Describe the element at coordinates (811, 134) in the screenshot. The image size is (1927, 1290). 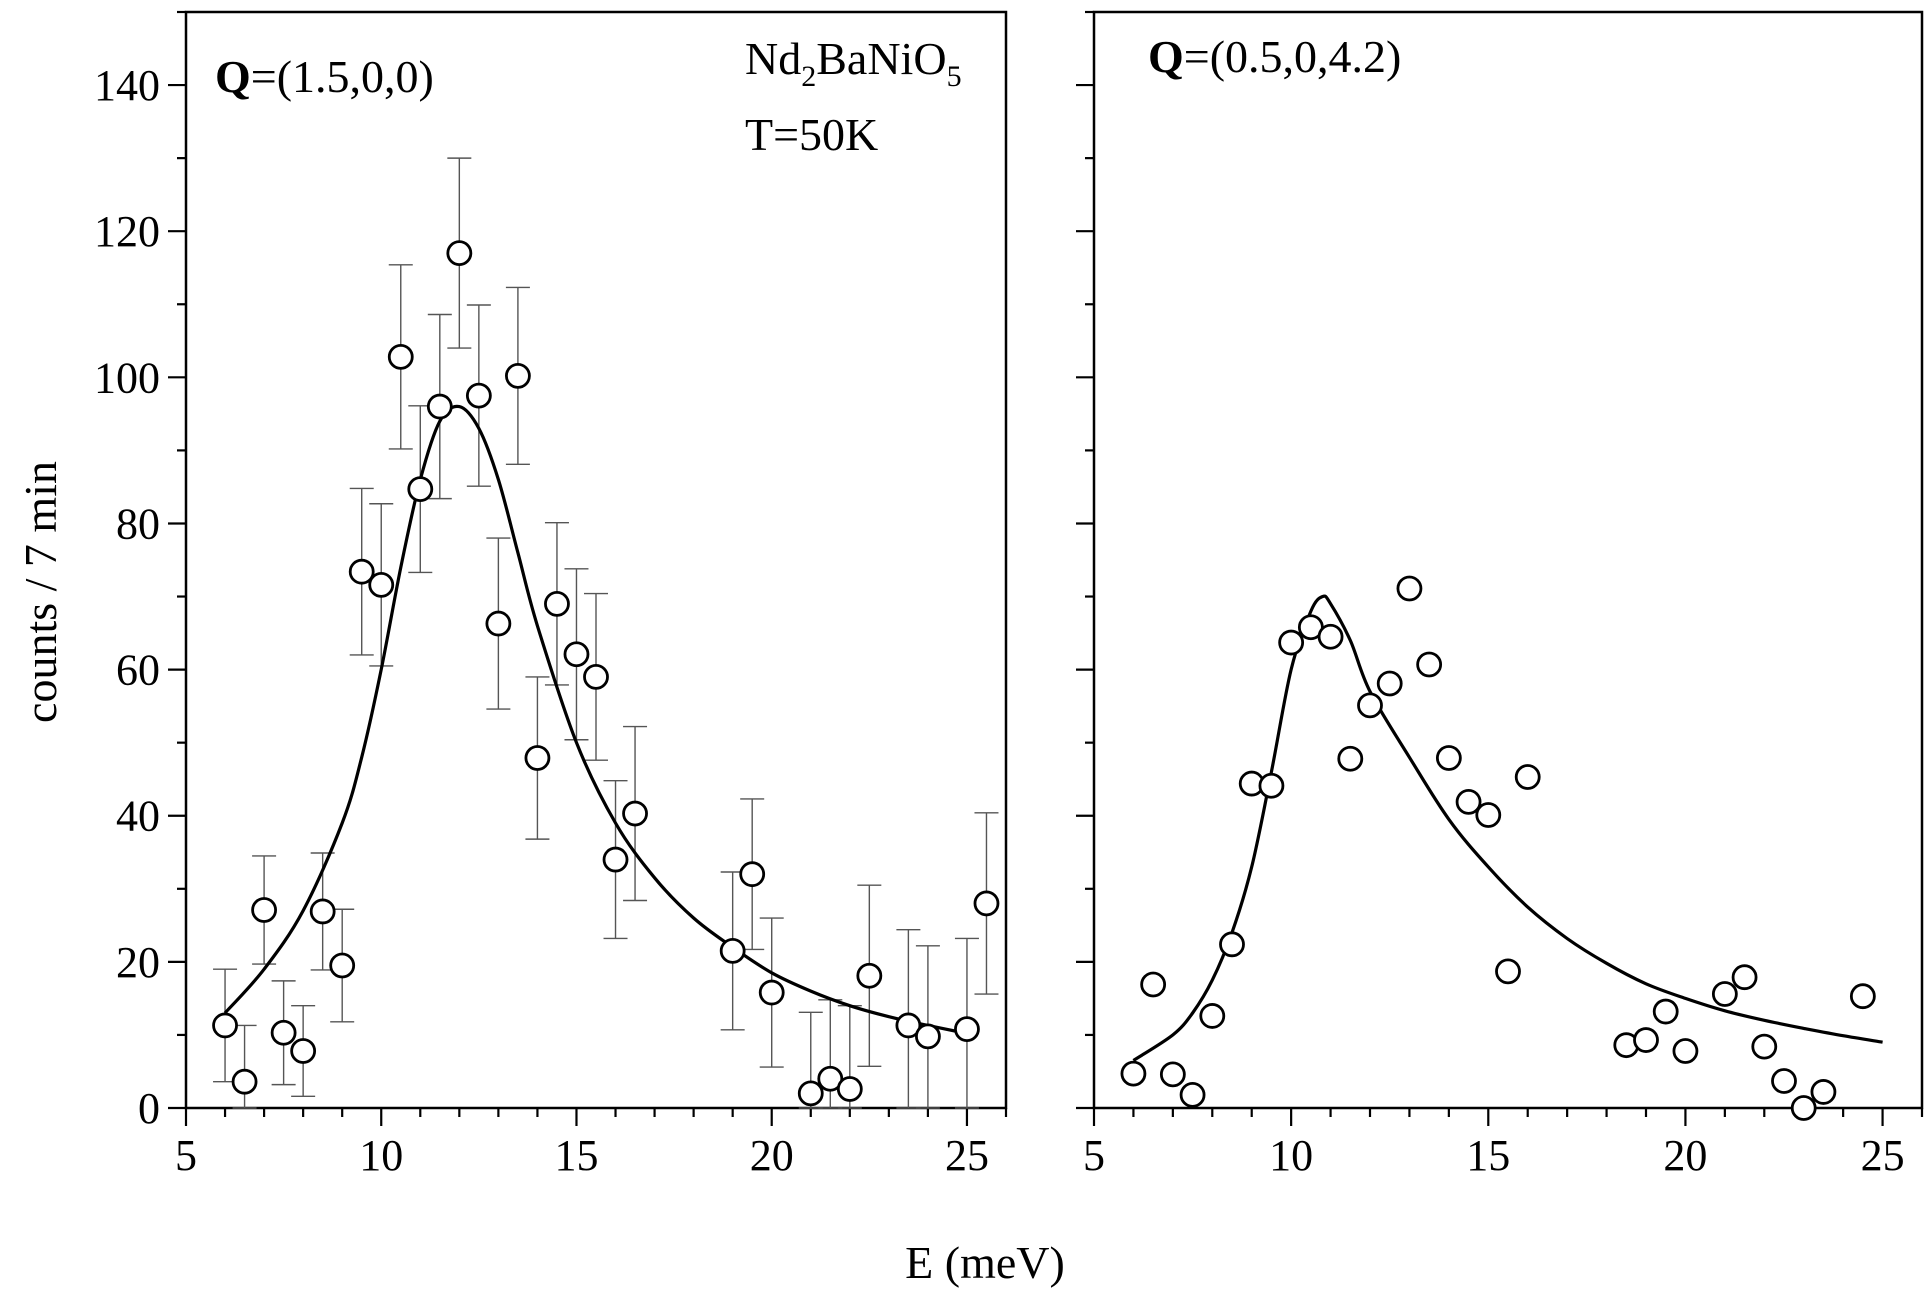
I see `temperature-label: T=50K` at that location.